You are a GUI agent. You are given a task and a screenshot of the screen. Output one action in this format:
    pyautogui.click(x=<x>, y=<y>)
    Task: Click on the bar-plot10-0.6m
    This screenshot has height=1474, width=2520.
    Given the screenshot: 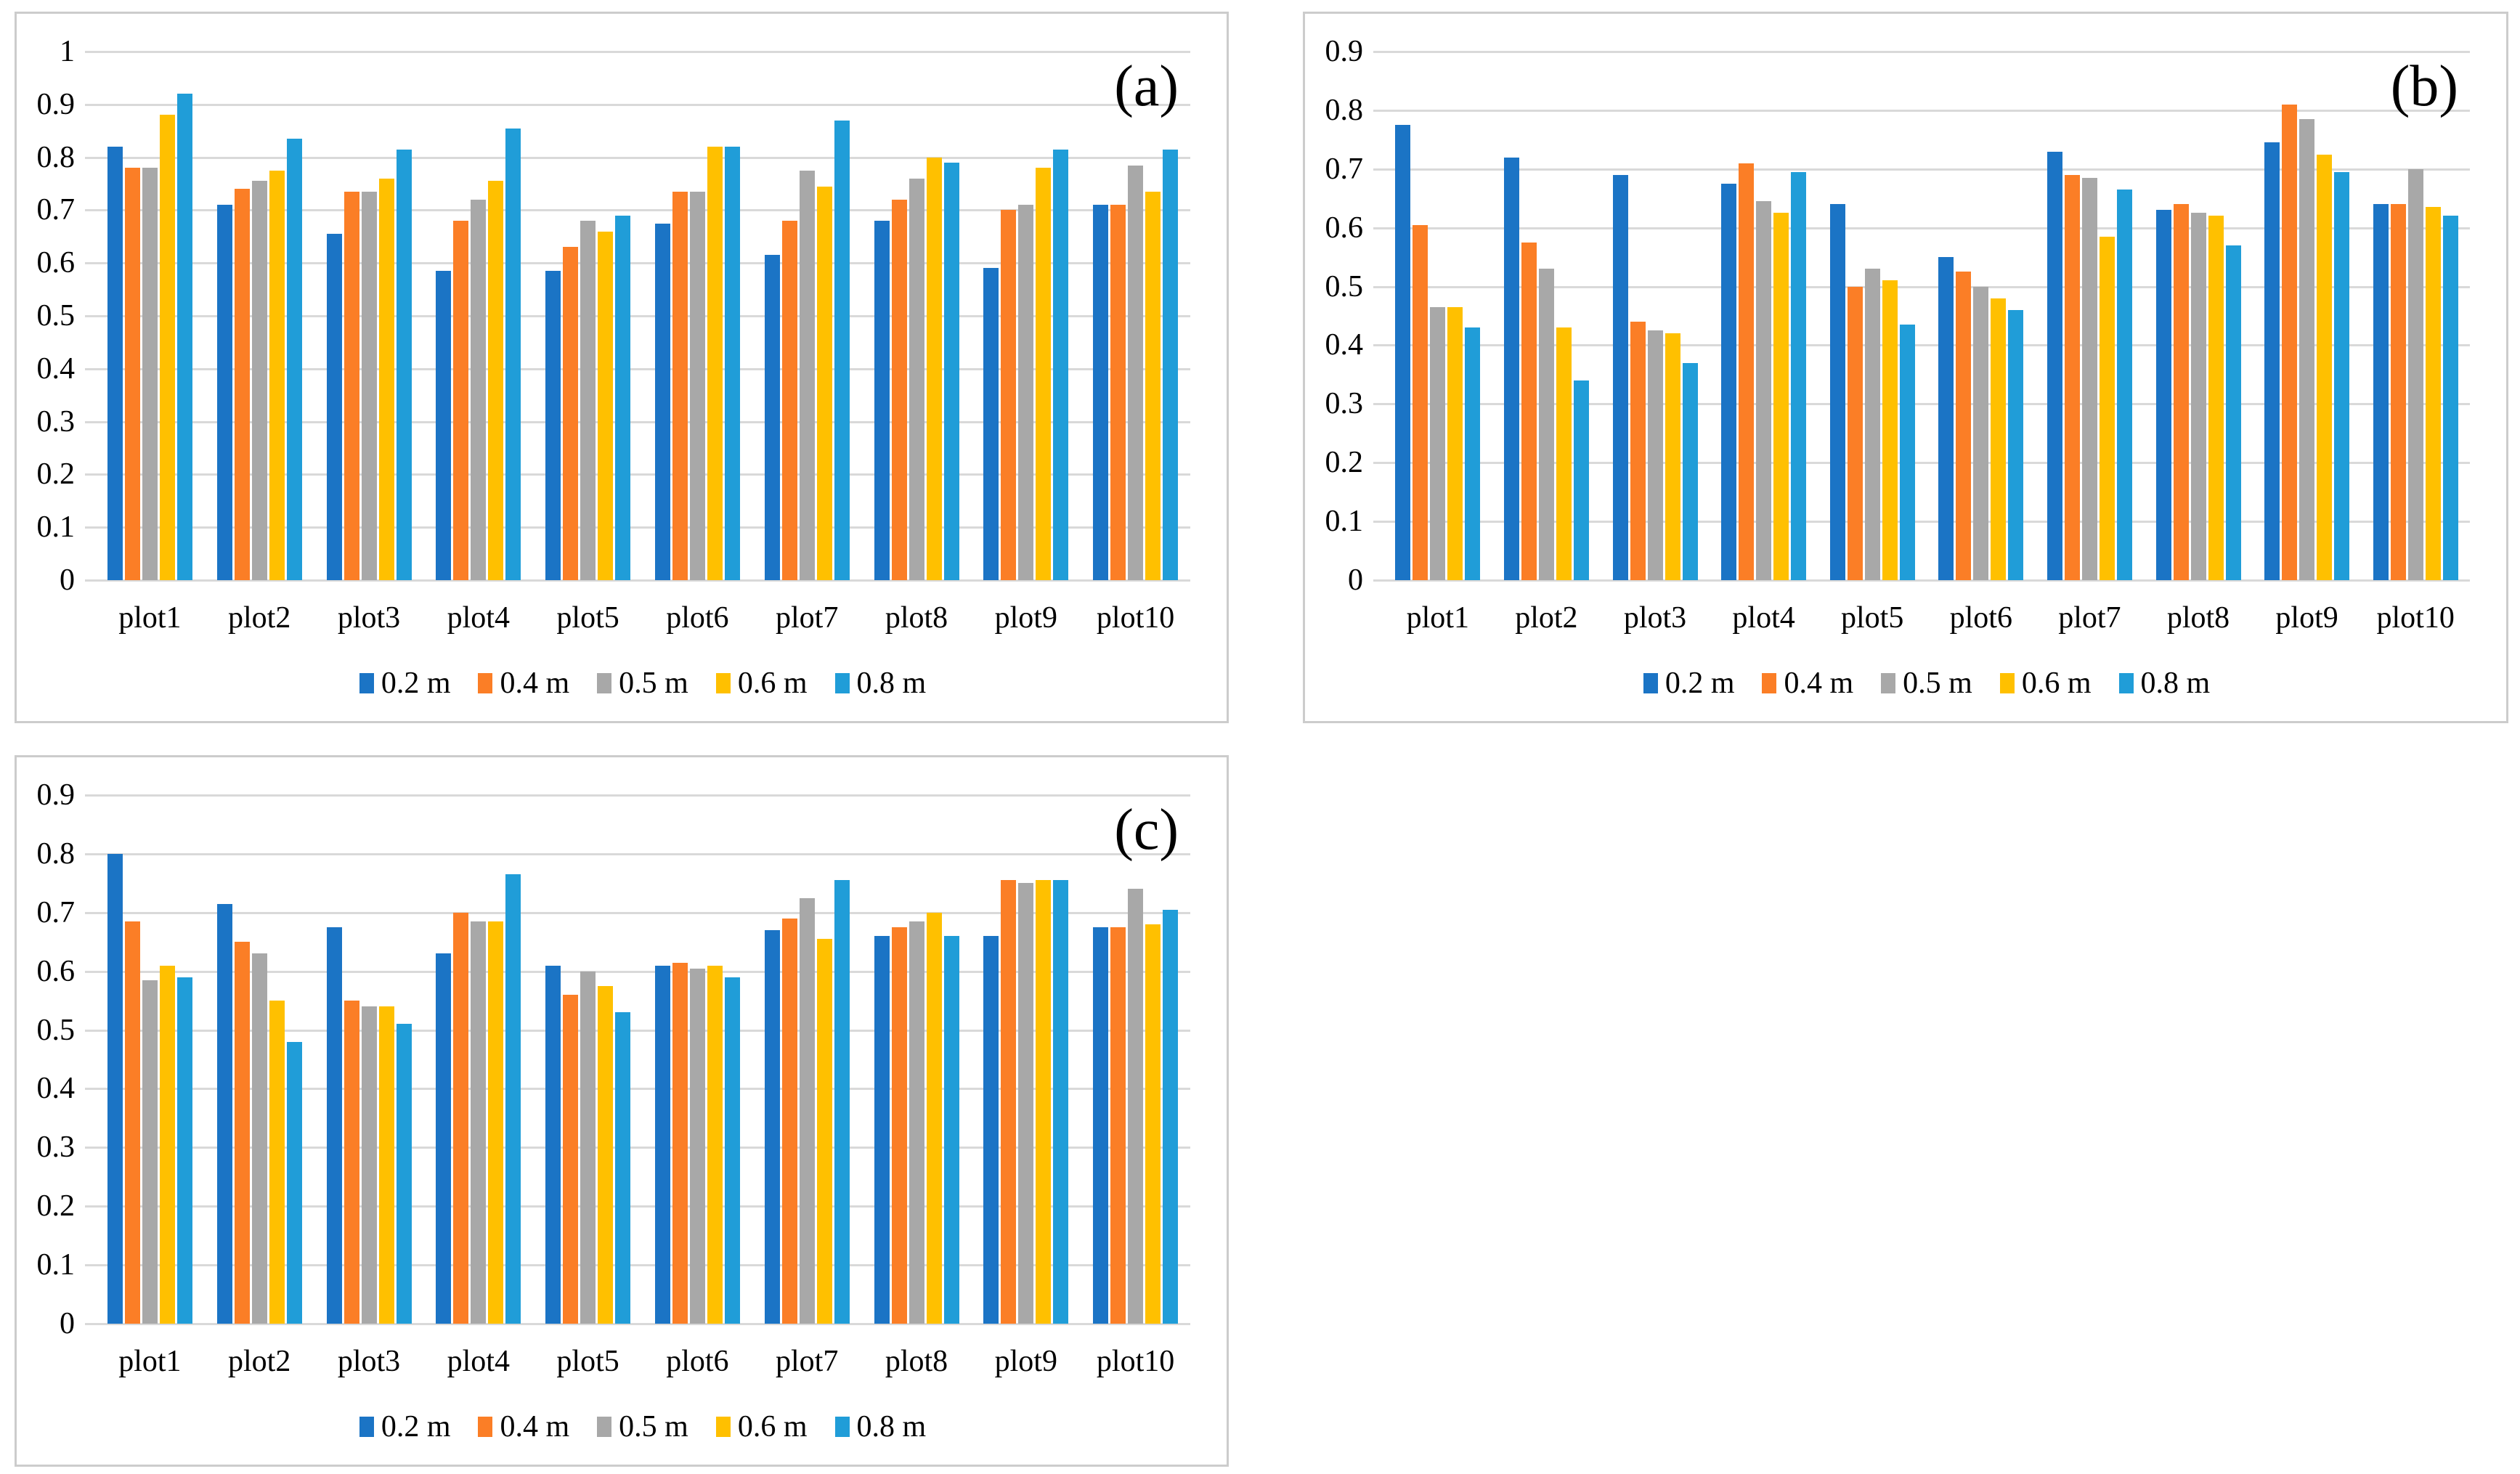 What is the action you would take?
    pyautogui.click(x=1153, y=1124)
    